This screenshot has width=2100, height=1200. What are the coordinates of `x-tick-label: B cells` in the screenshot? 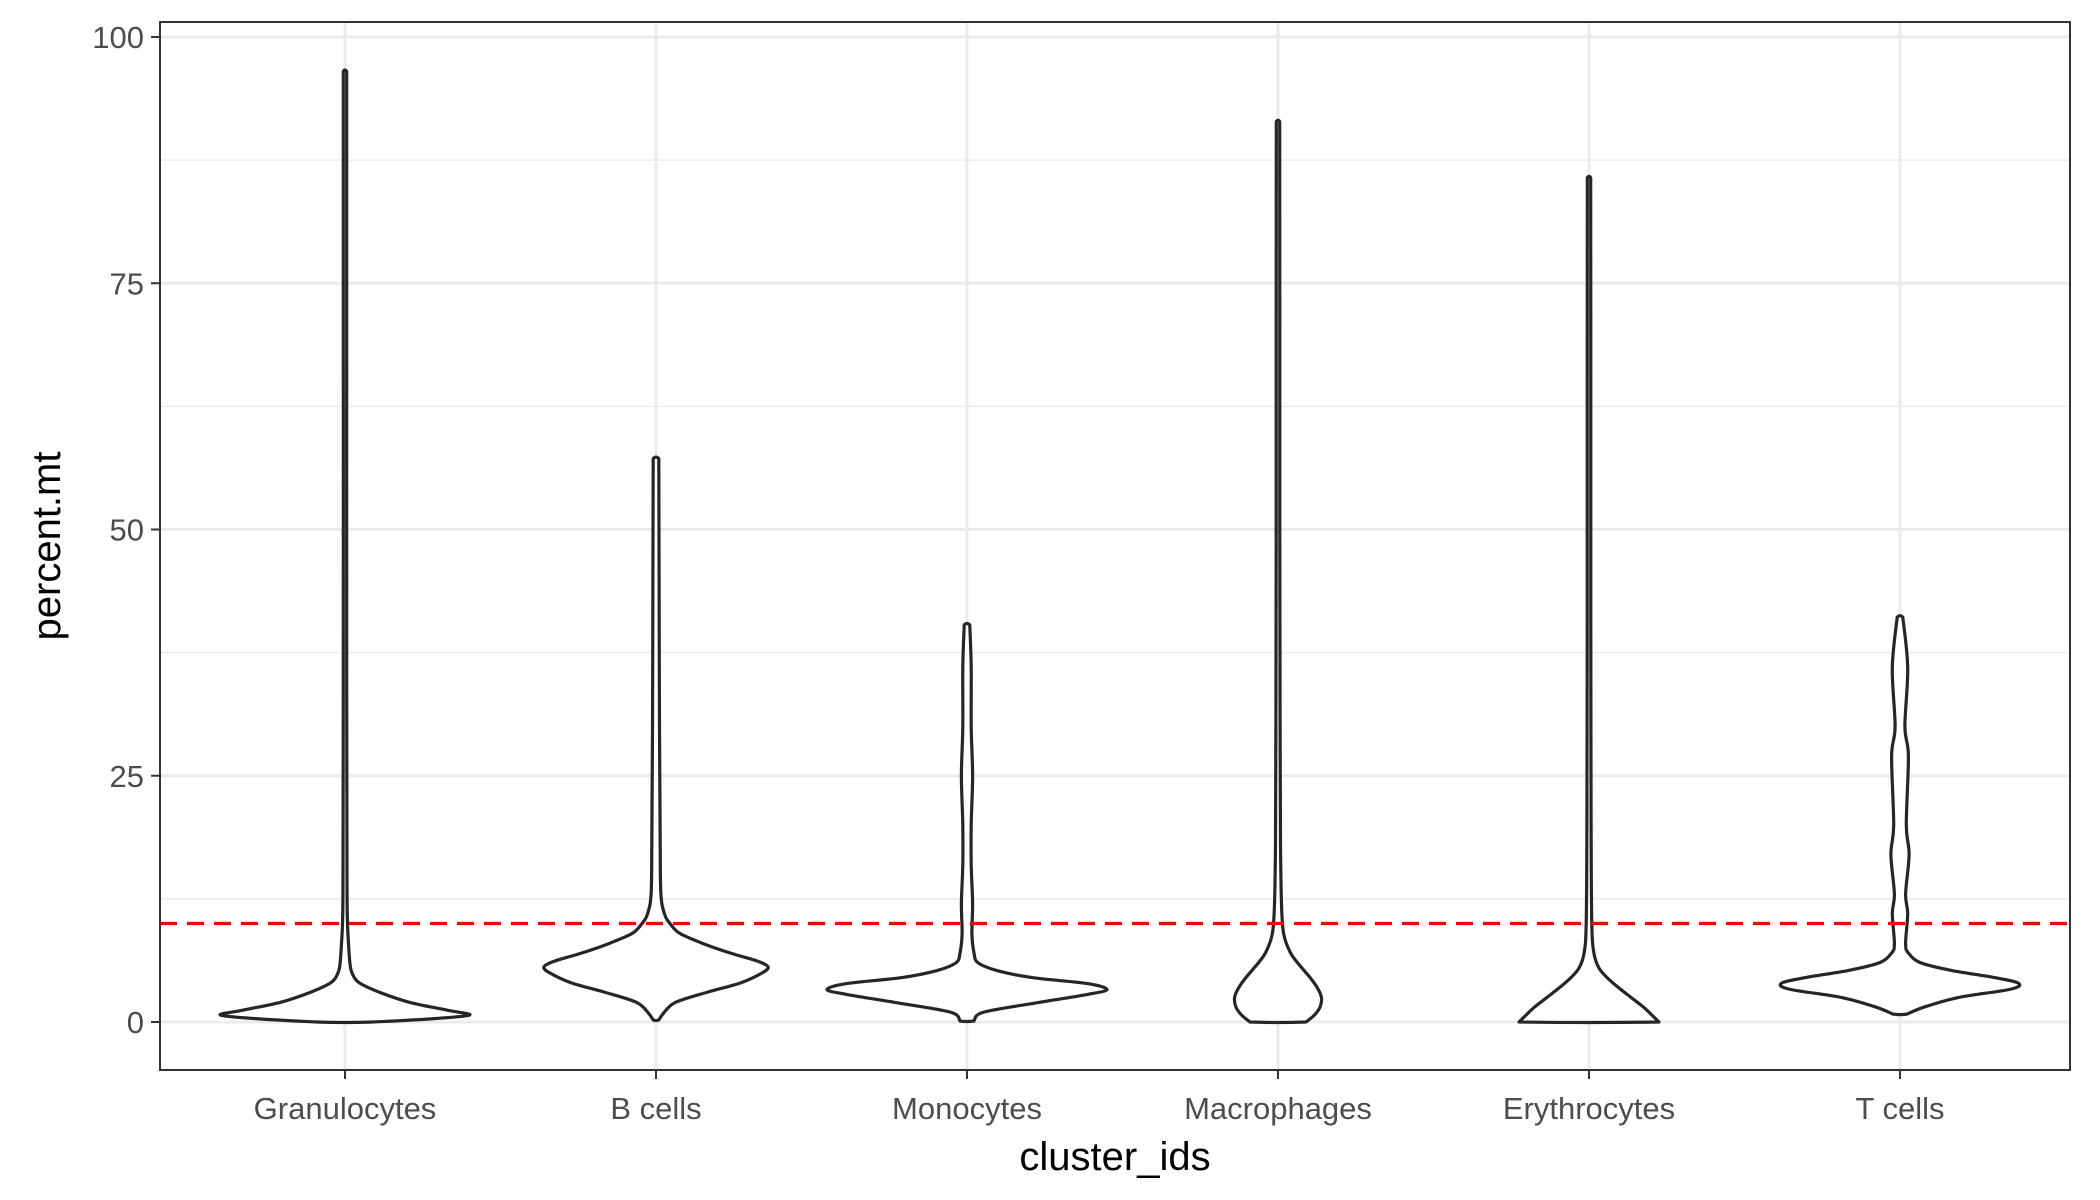 It's located at (655, 1108).